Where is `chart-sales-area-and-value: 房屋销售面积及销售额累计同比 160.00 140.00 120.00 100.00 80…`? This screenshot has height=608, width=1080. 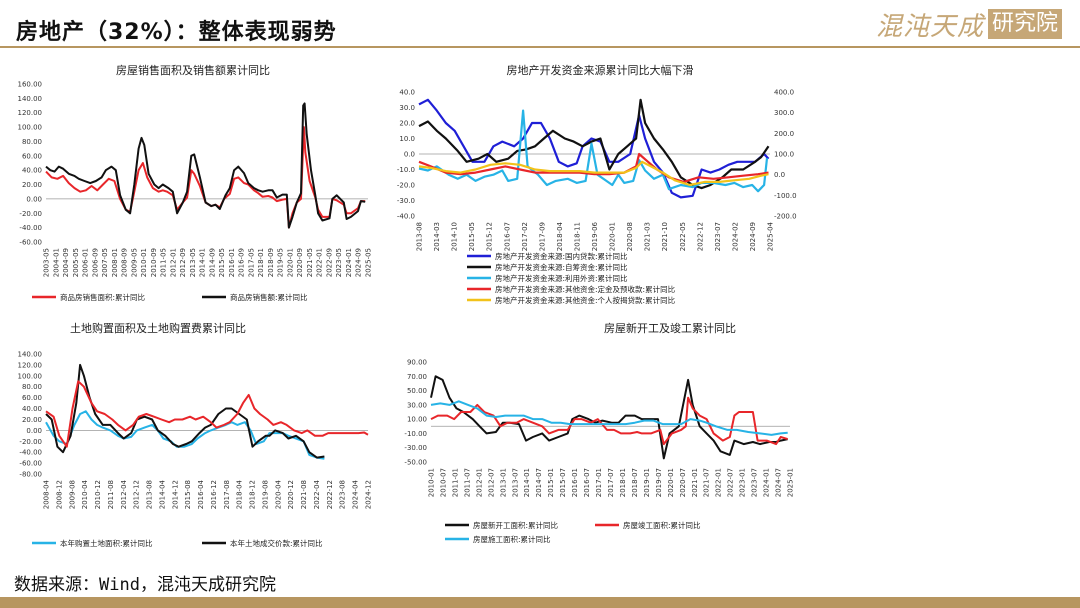
chart-sales-area-and-value: 房屋销售面积及销售额累计同比 160.00 140.00 120.00 100.00 80… is located at coordinates (193, 185).